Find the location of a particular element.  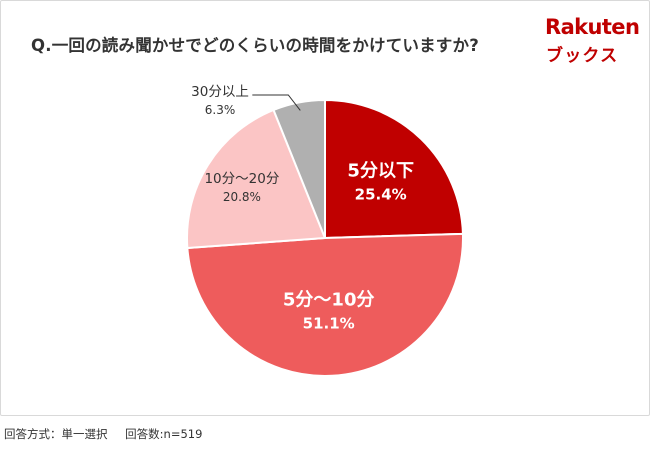

chart-title: Q.一回の読み聞かせでどのくらいの時間をかけていますか? is located at coordinates (255, 45).